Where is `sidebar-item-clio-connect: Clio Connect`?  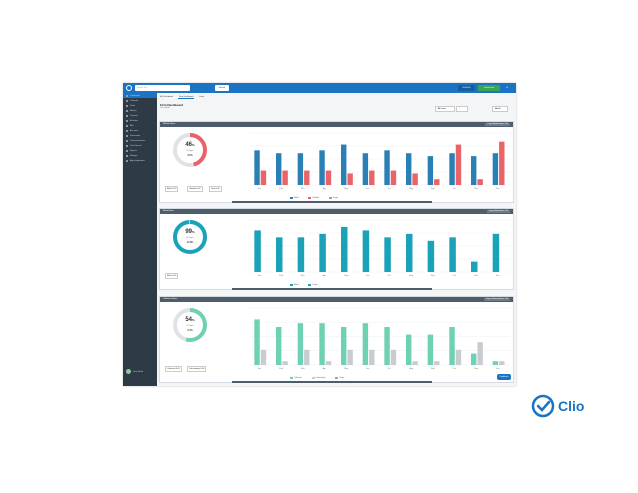
sidebar-item-clio-connect: Clio Connect is located at coordinates (140, 145).